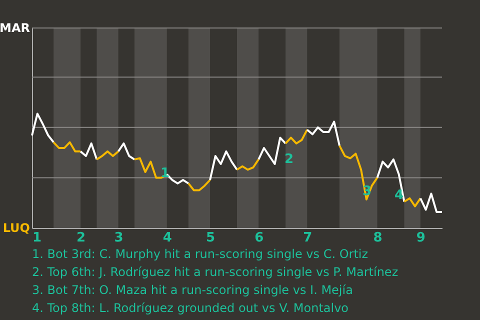 The height and width of the screenshot is (320, 480). Describe the element at coordinates (192, 290) in the screenshot. I see `text: 3. Bot 7th: O. Maza hit a run-scoring single vs I. Mejía` at that location.